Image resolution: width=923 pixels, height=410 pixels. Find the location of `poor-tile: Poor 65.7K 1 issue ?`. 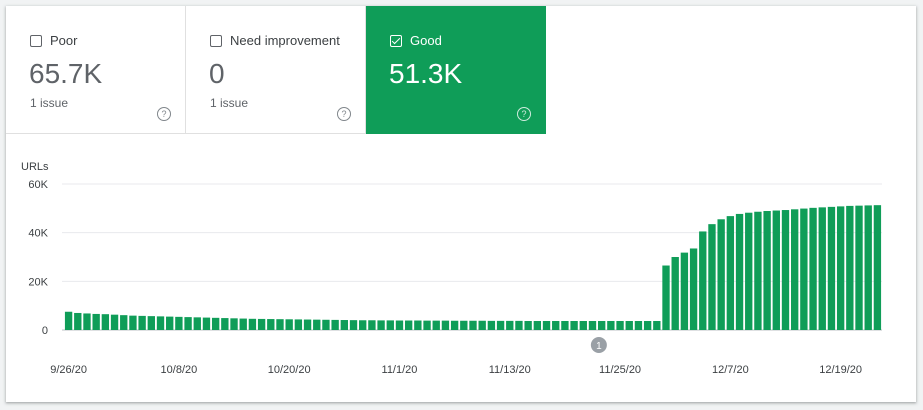

poor-tile: Poor 65.7K 1 issue ? is located at coordinates (96, 70).